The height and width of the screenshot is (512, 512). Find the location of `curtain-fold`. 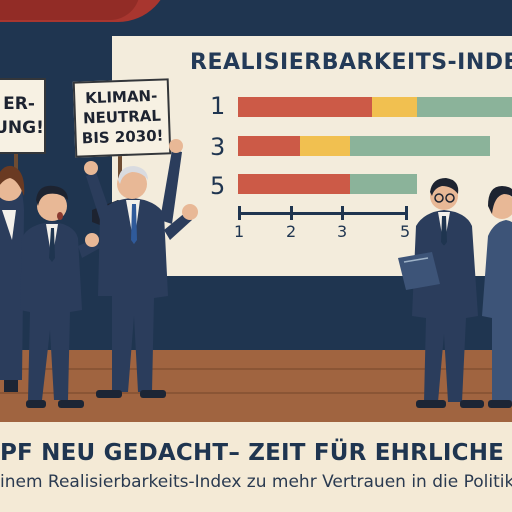

curtain-fold is located at coordinates (70, 10).